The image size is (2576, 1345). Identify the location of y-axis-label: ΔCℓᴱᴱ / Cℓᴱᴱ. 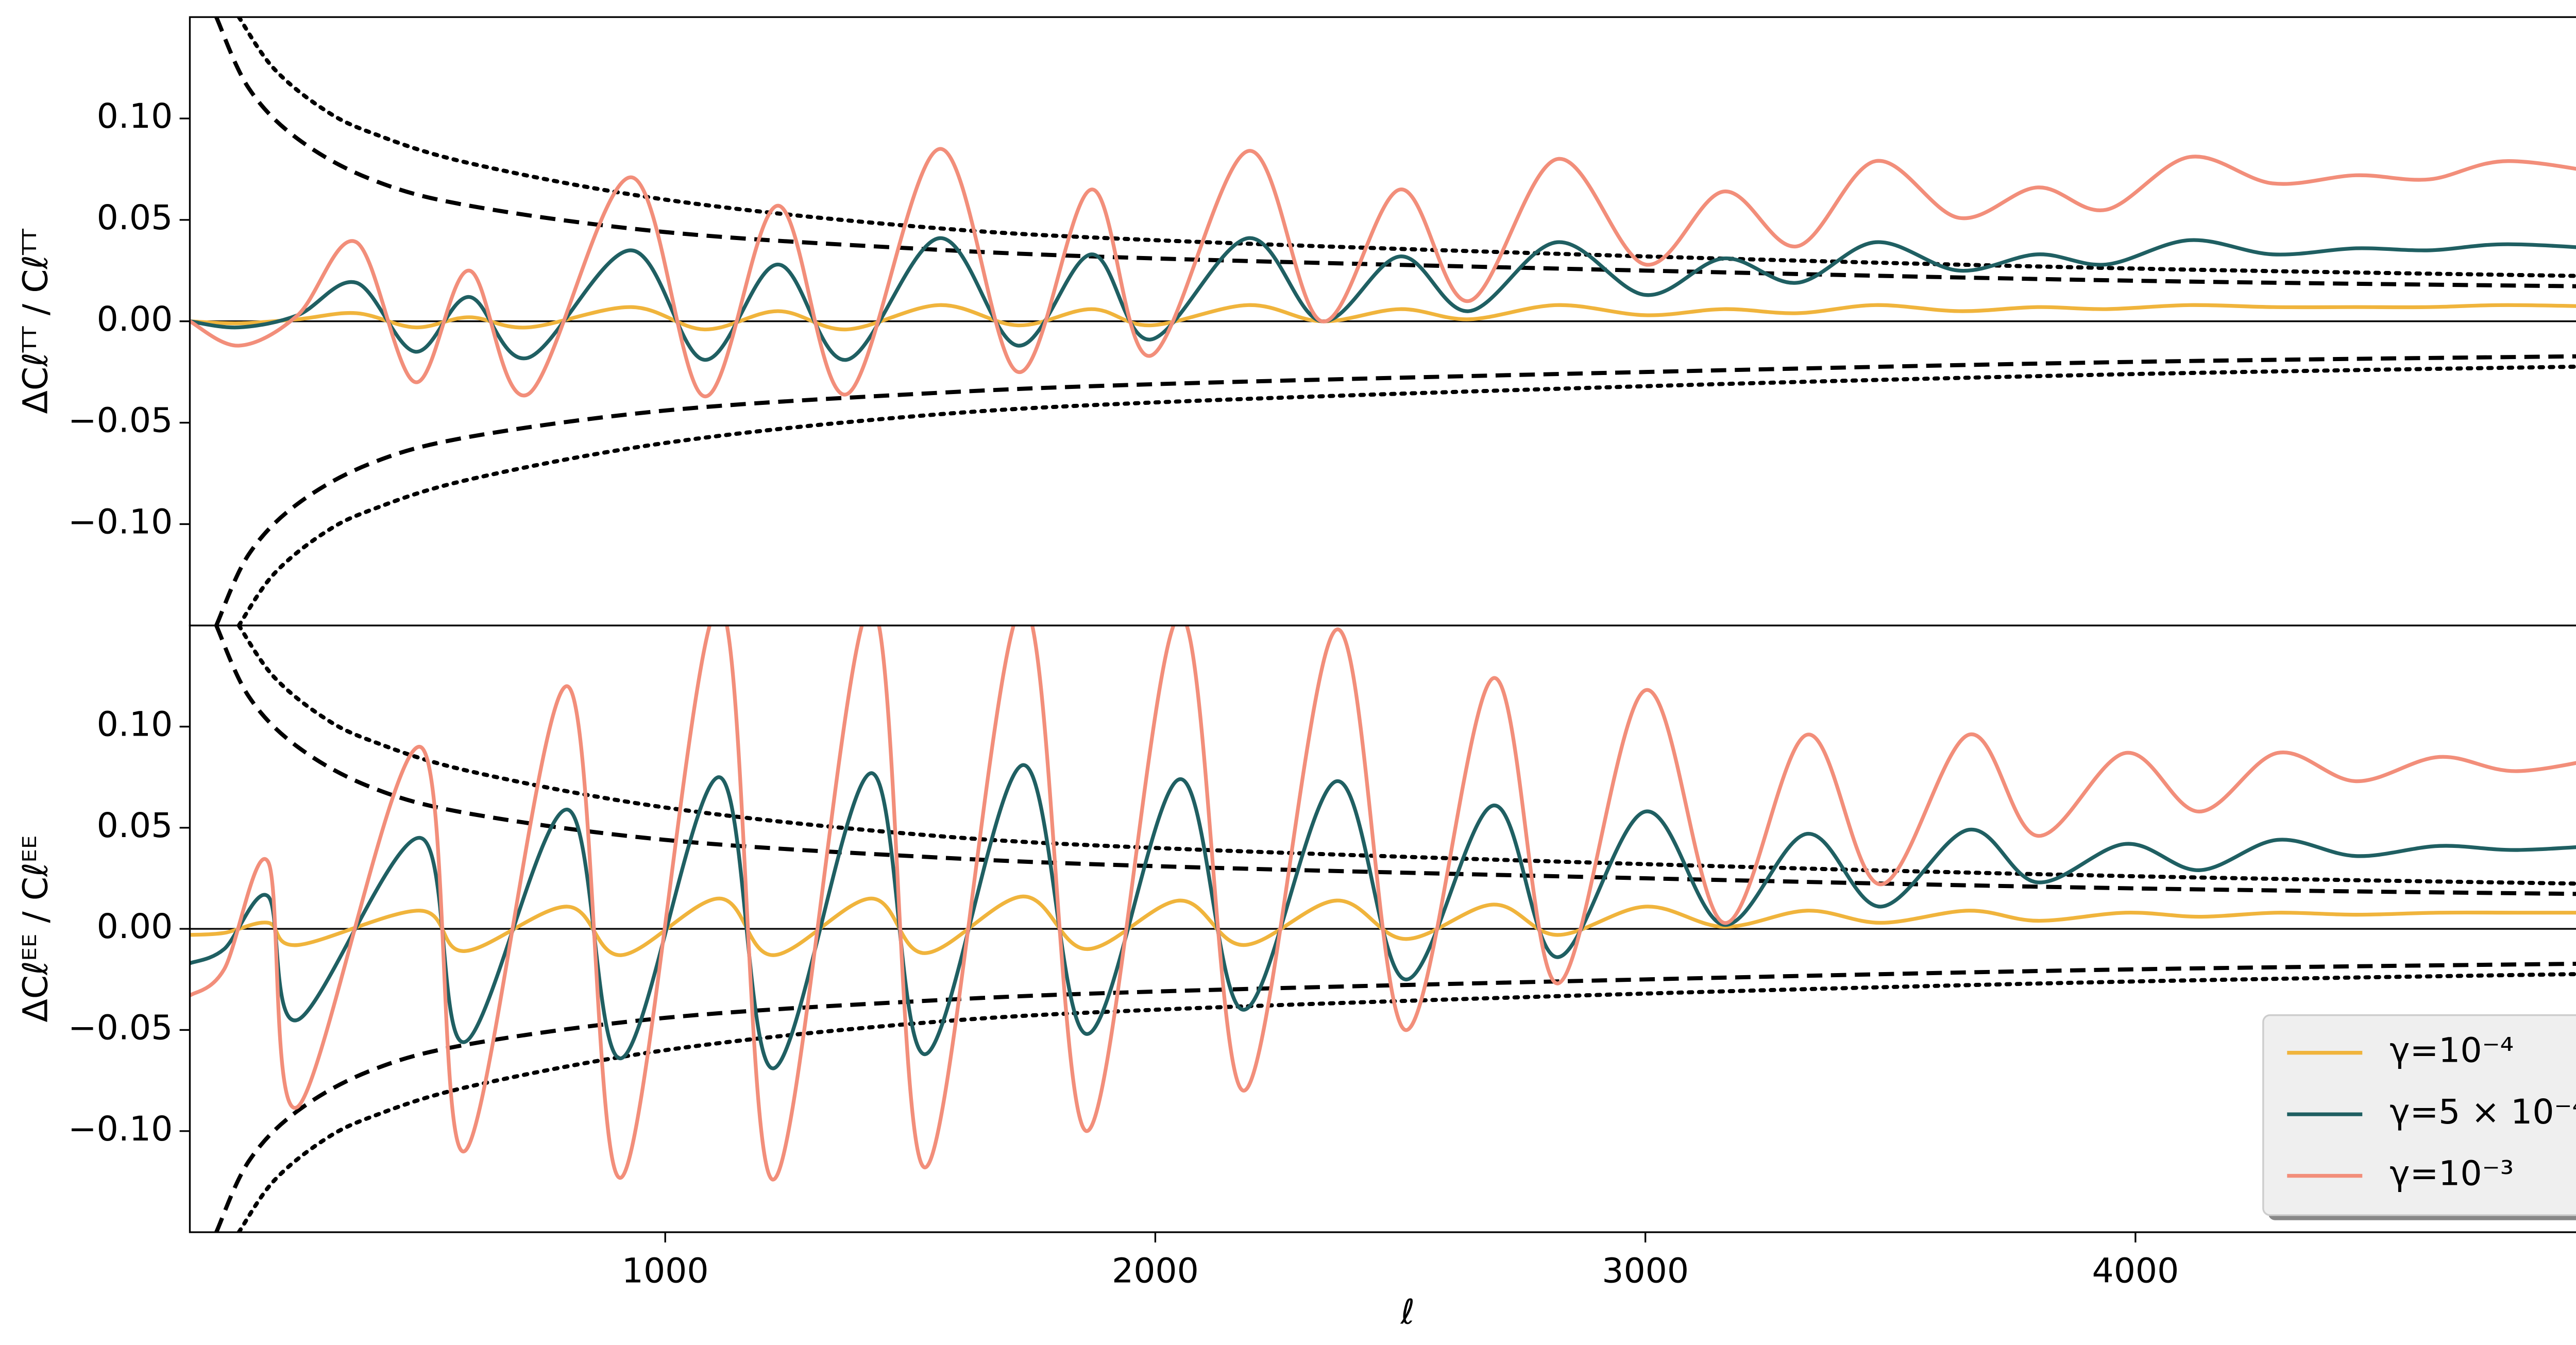
(35, 930).